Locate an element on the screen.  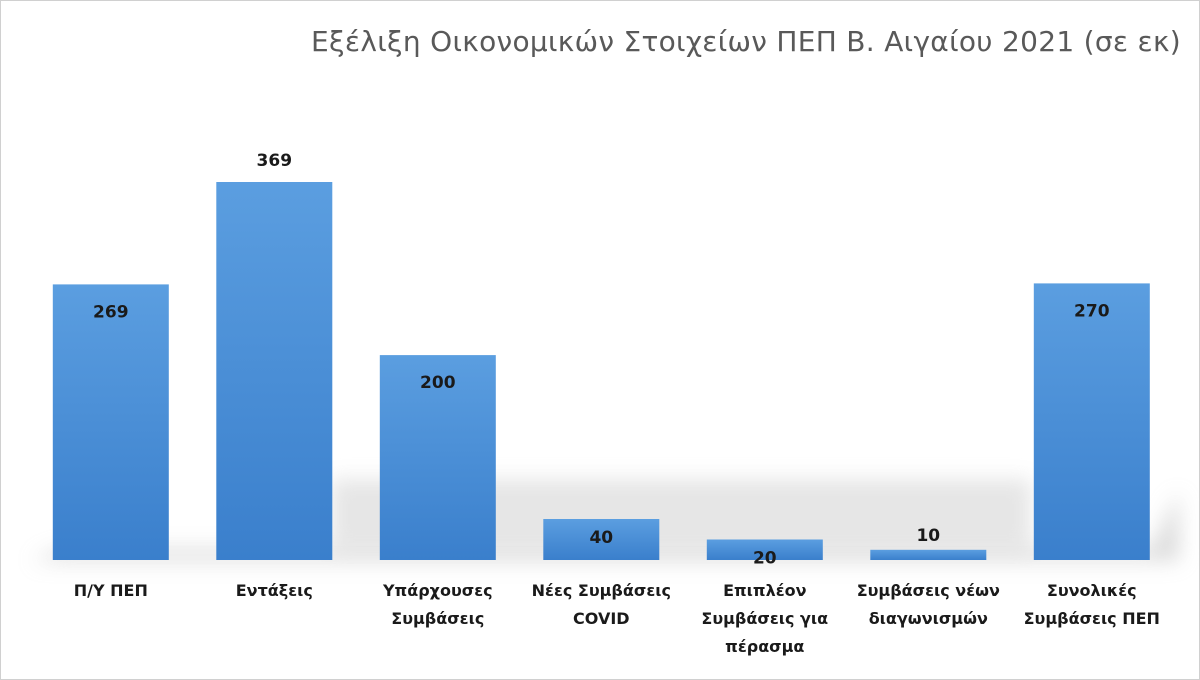
category-label-1: Εντάξεις is located at coordinates (274, 590).